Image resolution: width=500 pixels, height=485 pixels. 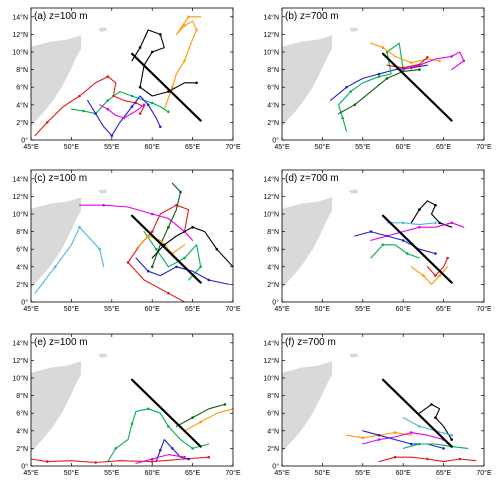 What do you see at coordinates (404, 147) in the screenshot?
I see `x-tick-label: 60°E` at bounding box center [404, 147].